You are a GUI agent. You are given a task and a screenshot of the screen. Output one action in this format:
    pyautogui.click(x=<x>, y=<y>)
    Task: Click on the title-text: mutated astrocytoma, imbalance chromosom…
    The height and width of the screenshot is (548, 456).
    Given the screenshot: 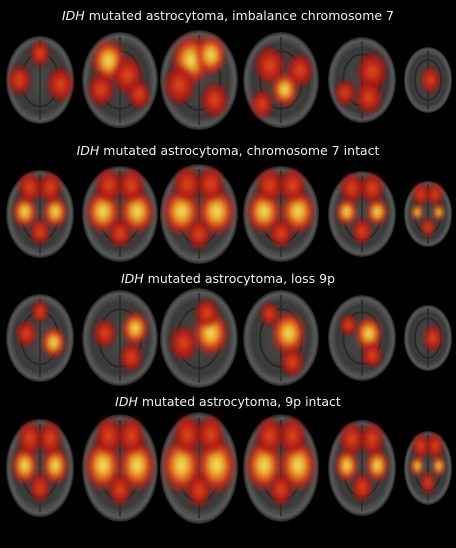 What is the action you would take?
    pyautogui.click(x=241, y=15)
    